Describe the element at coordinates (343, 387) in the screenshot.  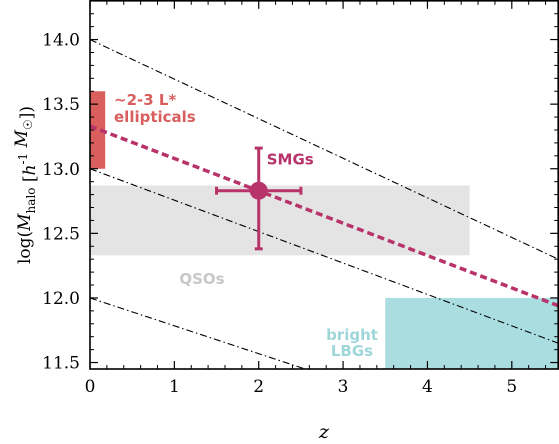
I see `x-tick-label: 3` at that location.